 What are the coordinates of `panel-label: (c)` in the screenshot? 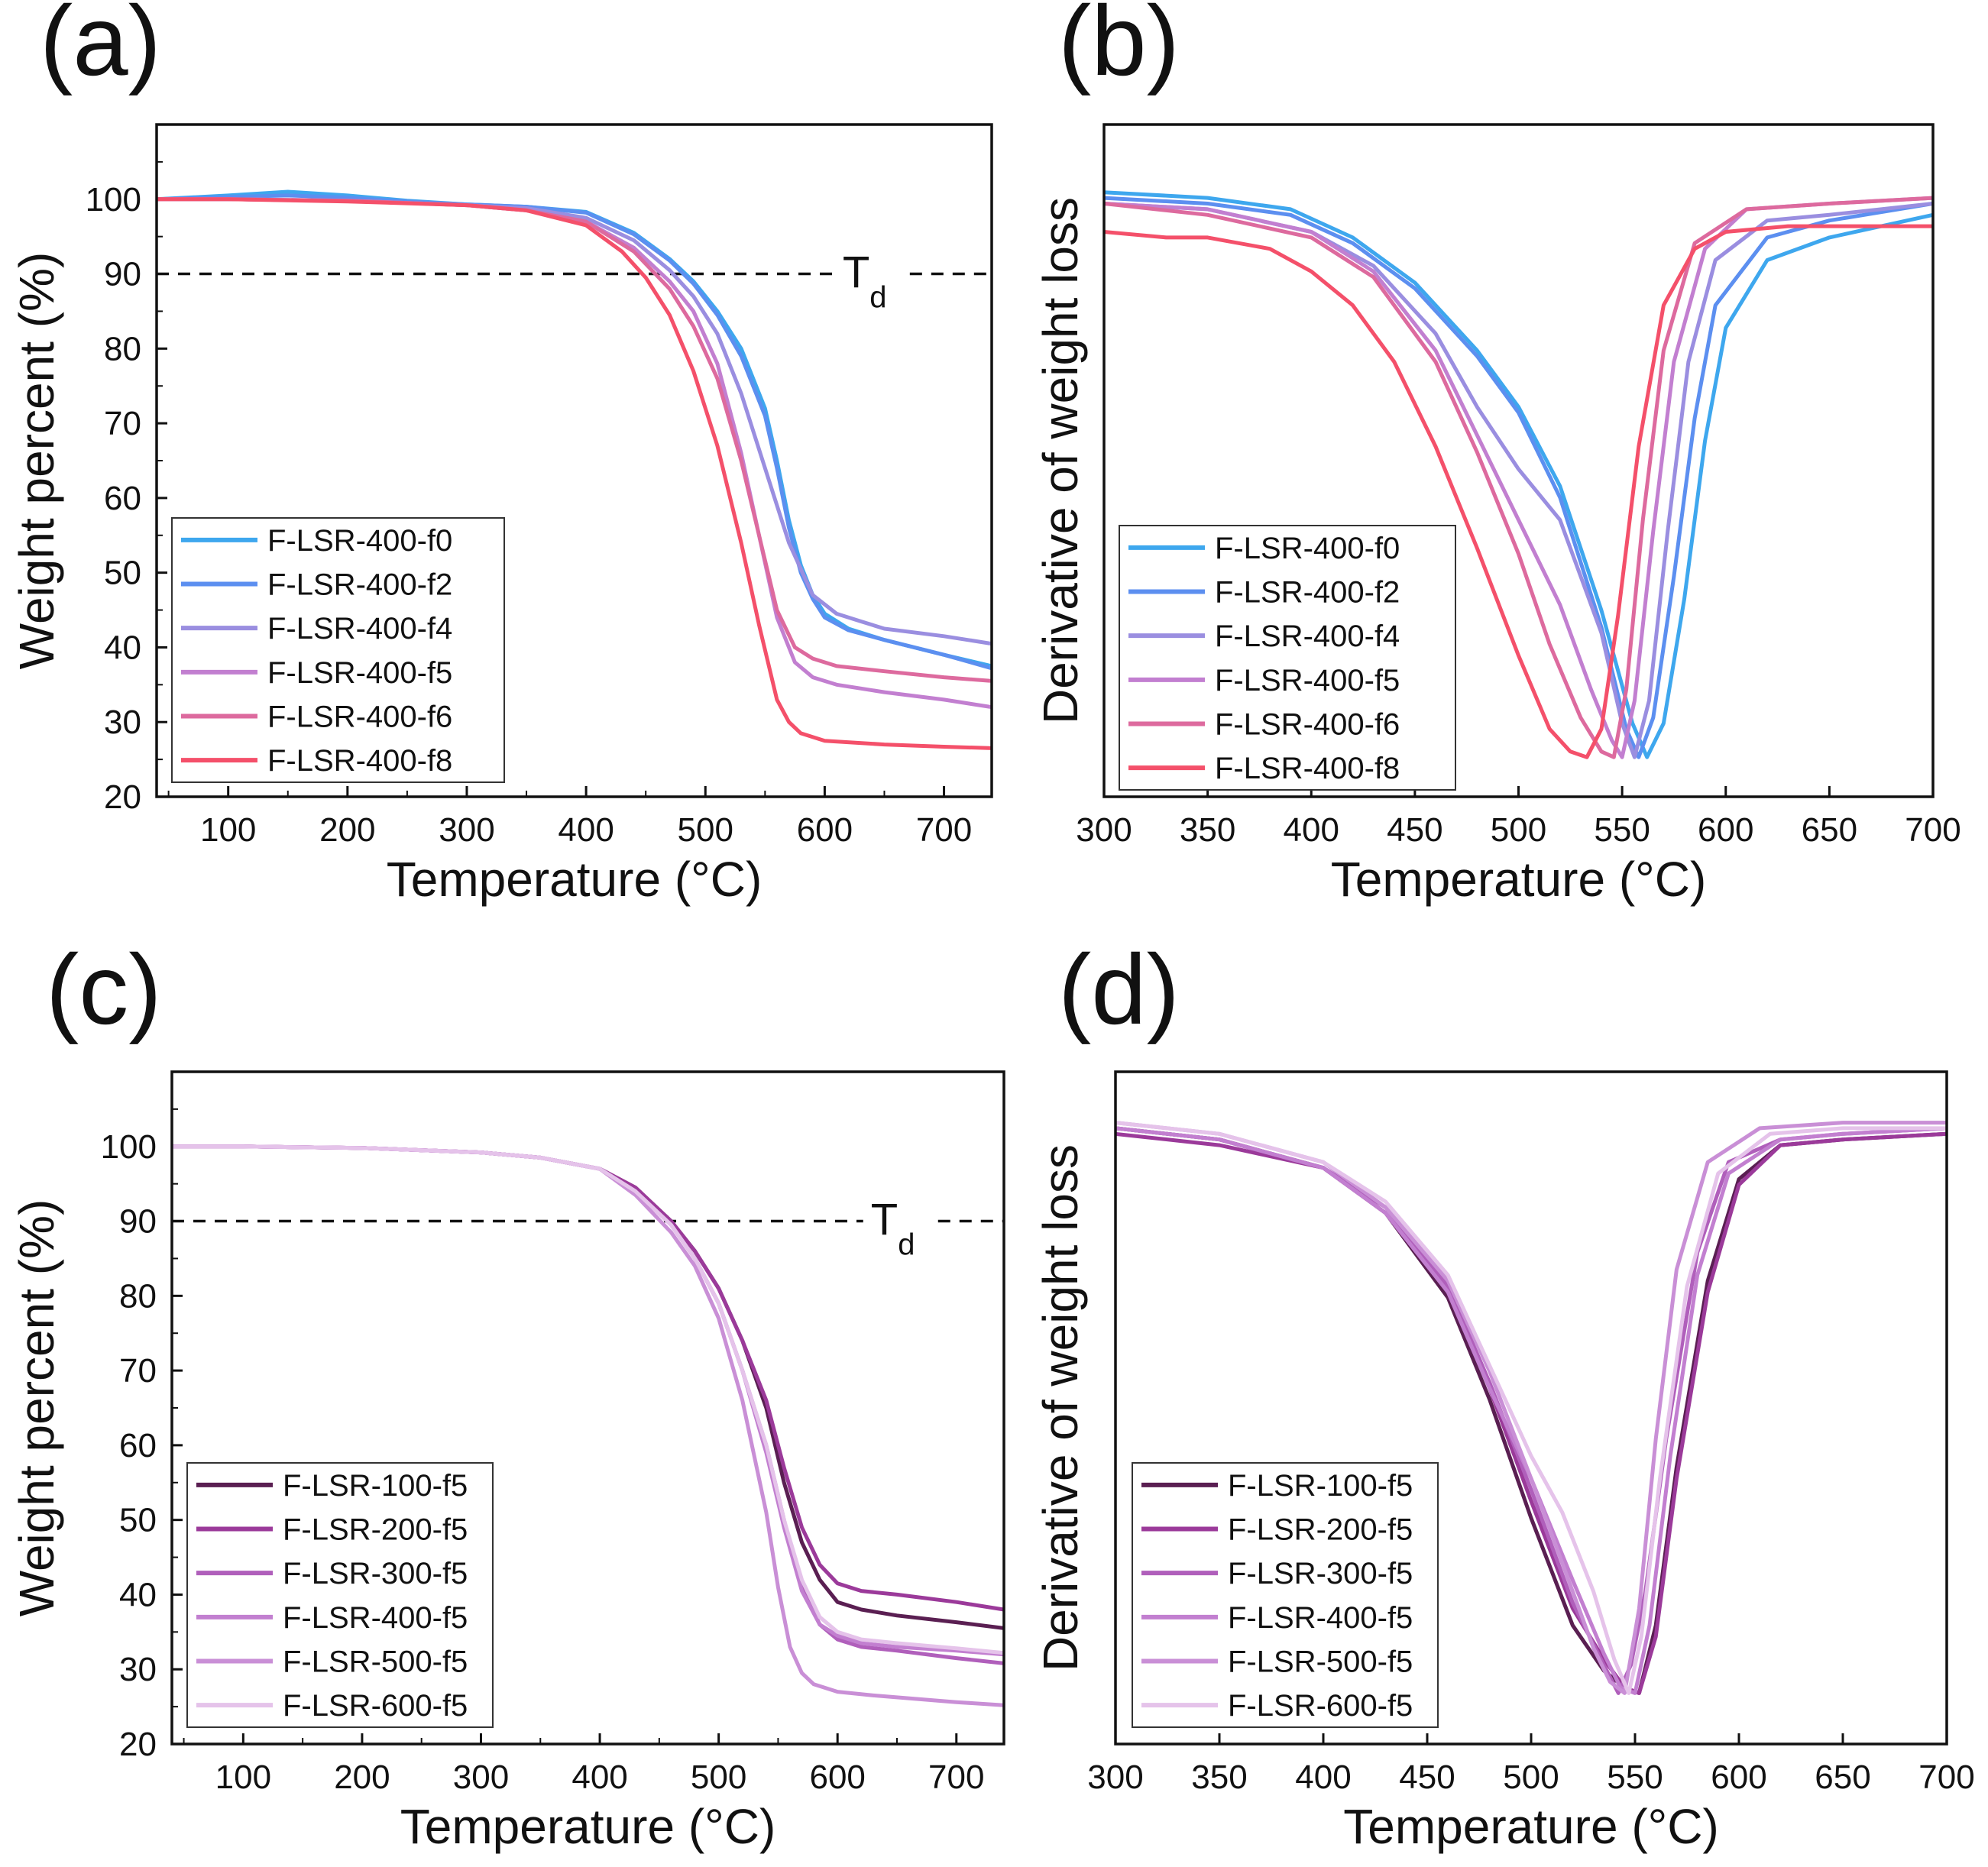 It's located at (104, 989).